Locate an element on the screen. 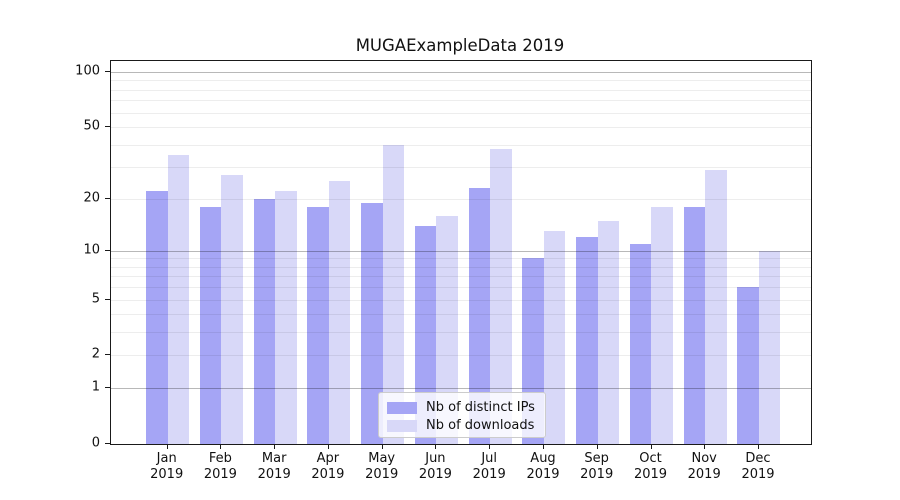 This screenshot has width=900, height=500. bar-downloads-mar is located at coordinates (286, 317).